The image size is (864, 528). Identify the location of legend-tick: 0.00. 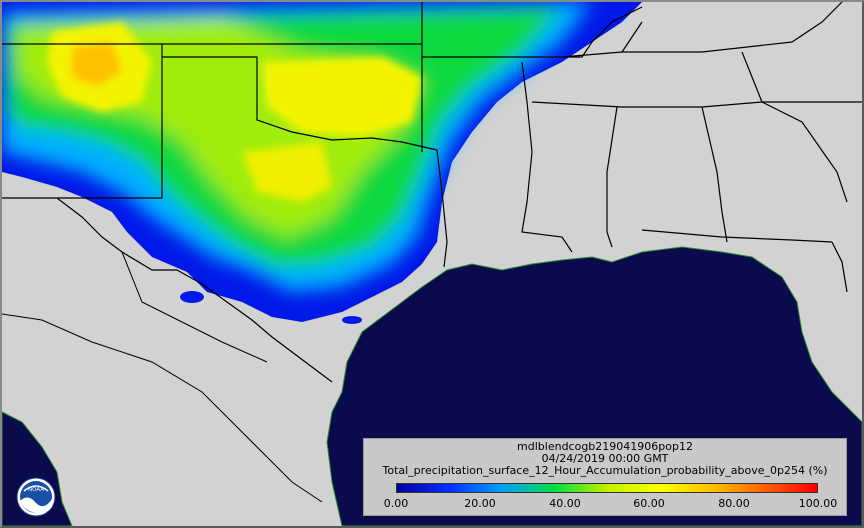
(396, 503).